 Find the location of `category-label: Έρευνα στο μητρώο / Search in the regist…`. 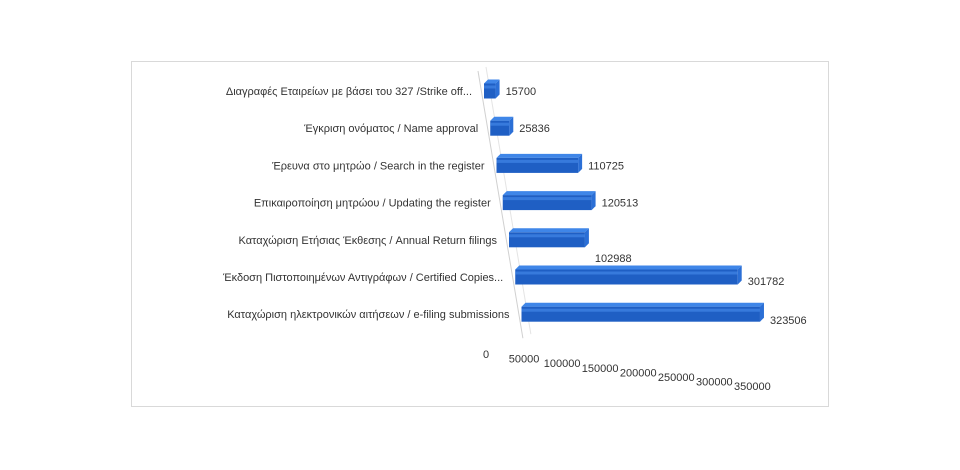

category-label: Έρευνα στο μητρώο / Search in the regist… is located at coordinates (378, 166).